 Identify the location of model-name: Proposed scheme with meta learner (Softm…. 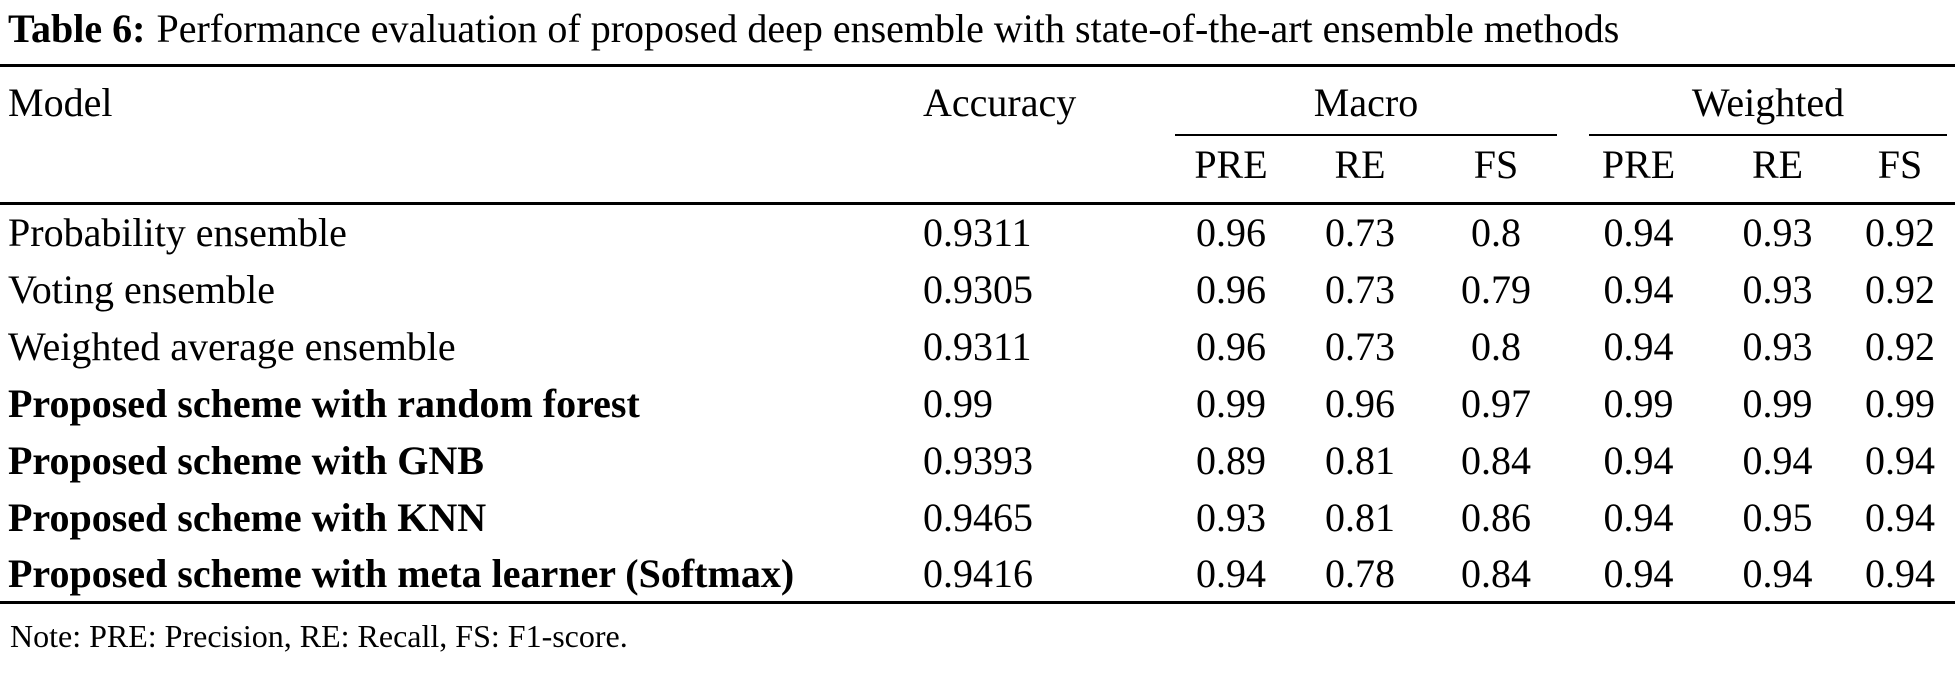
(452, 574).